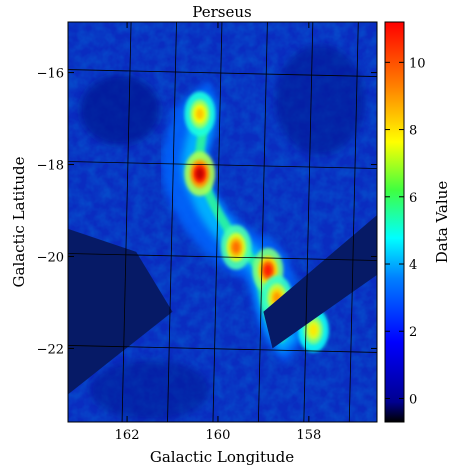 The width and height of the screenshot is (458, 469). What do you see at coordinates (313, 330) in the screenshot?
I see `emission-peak-tail` at bounding box center [313, 330].